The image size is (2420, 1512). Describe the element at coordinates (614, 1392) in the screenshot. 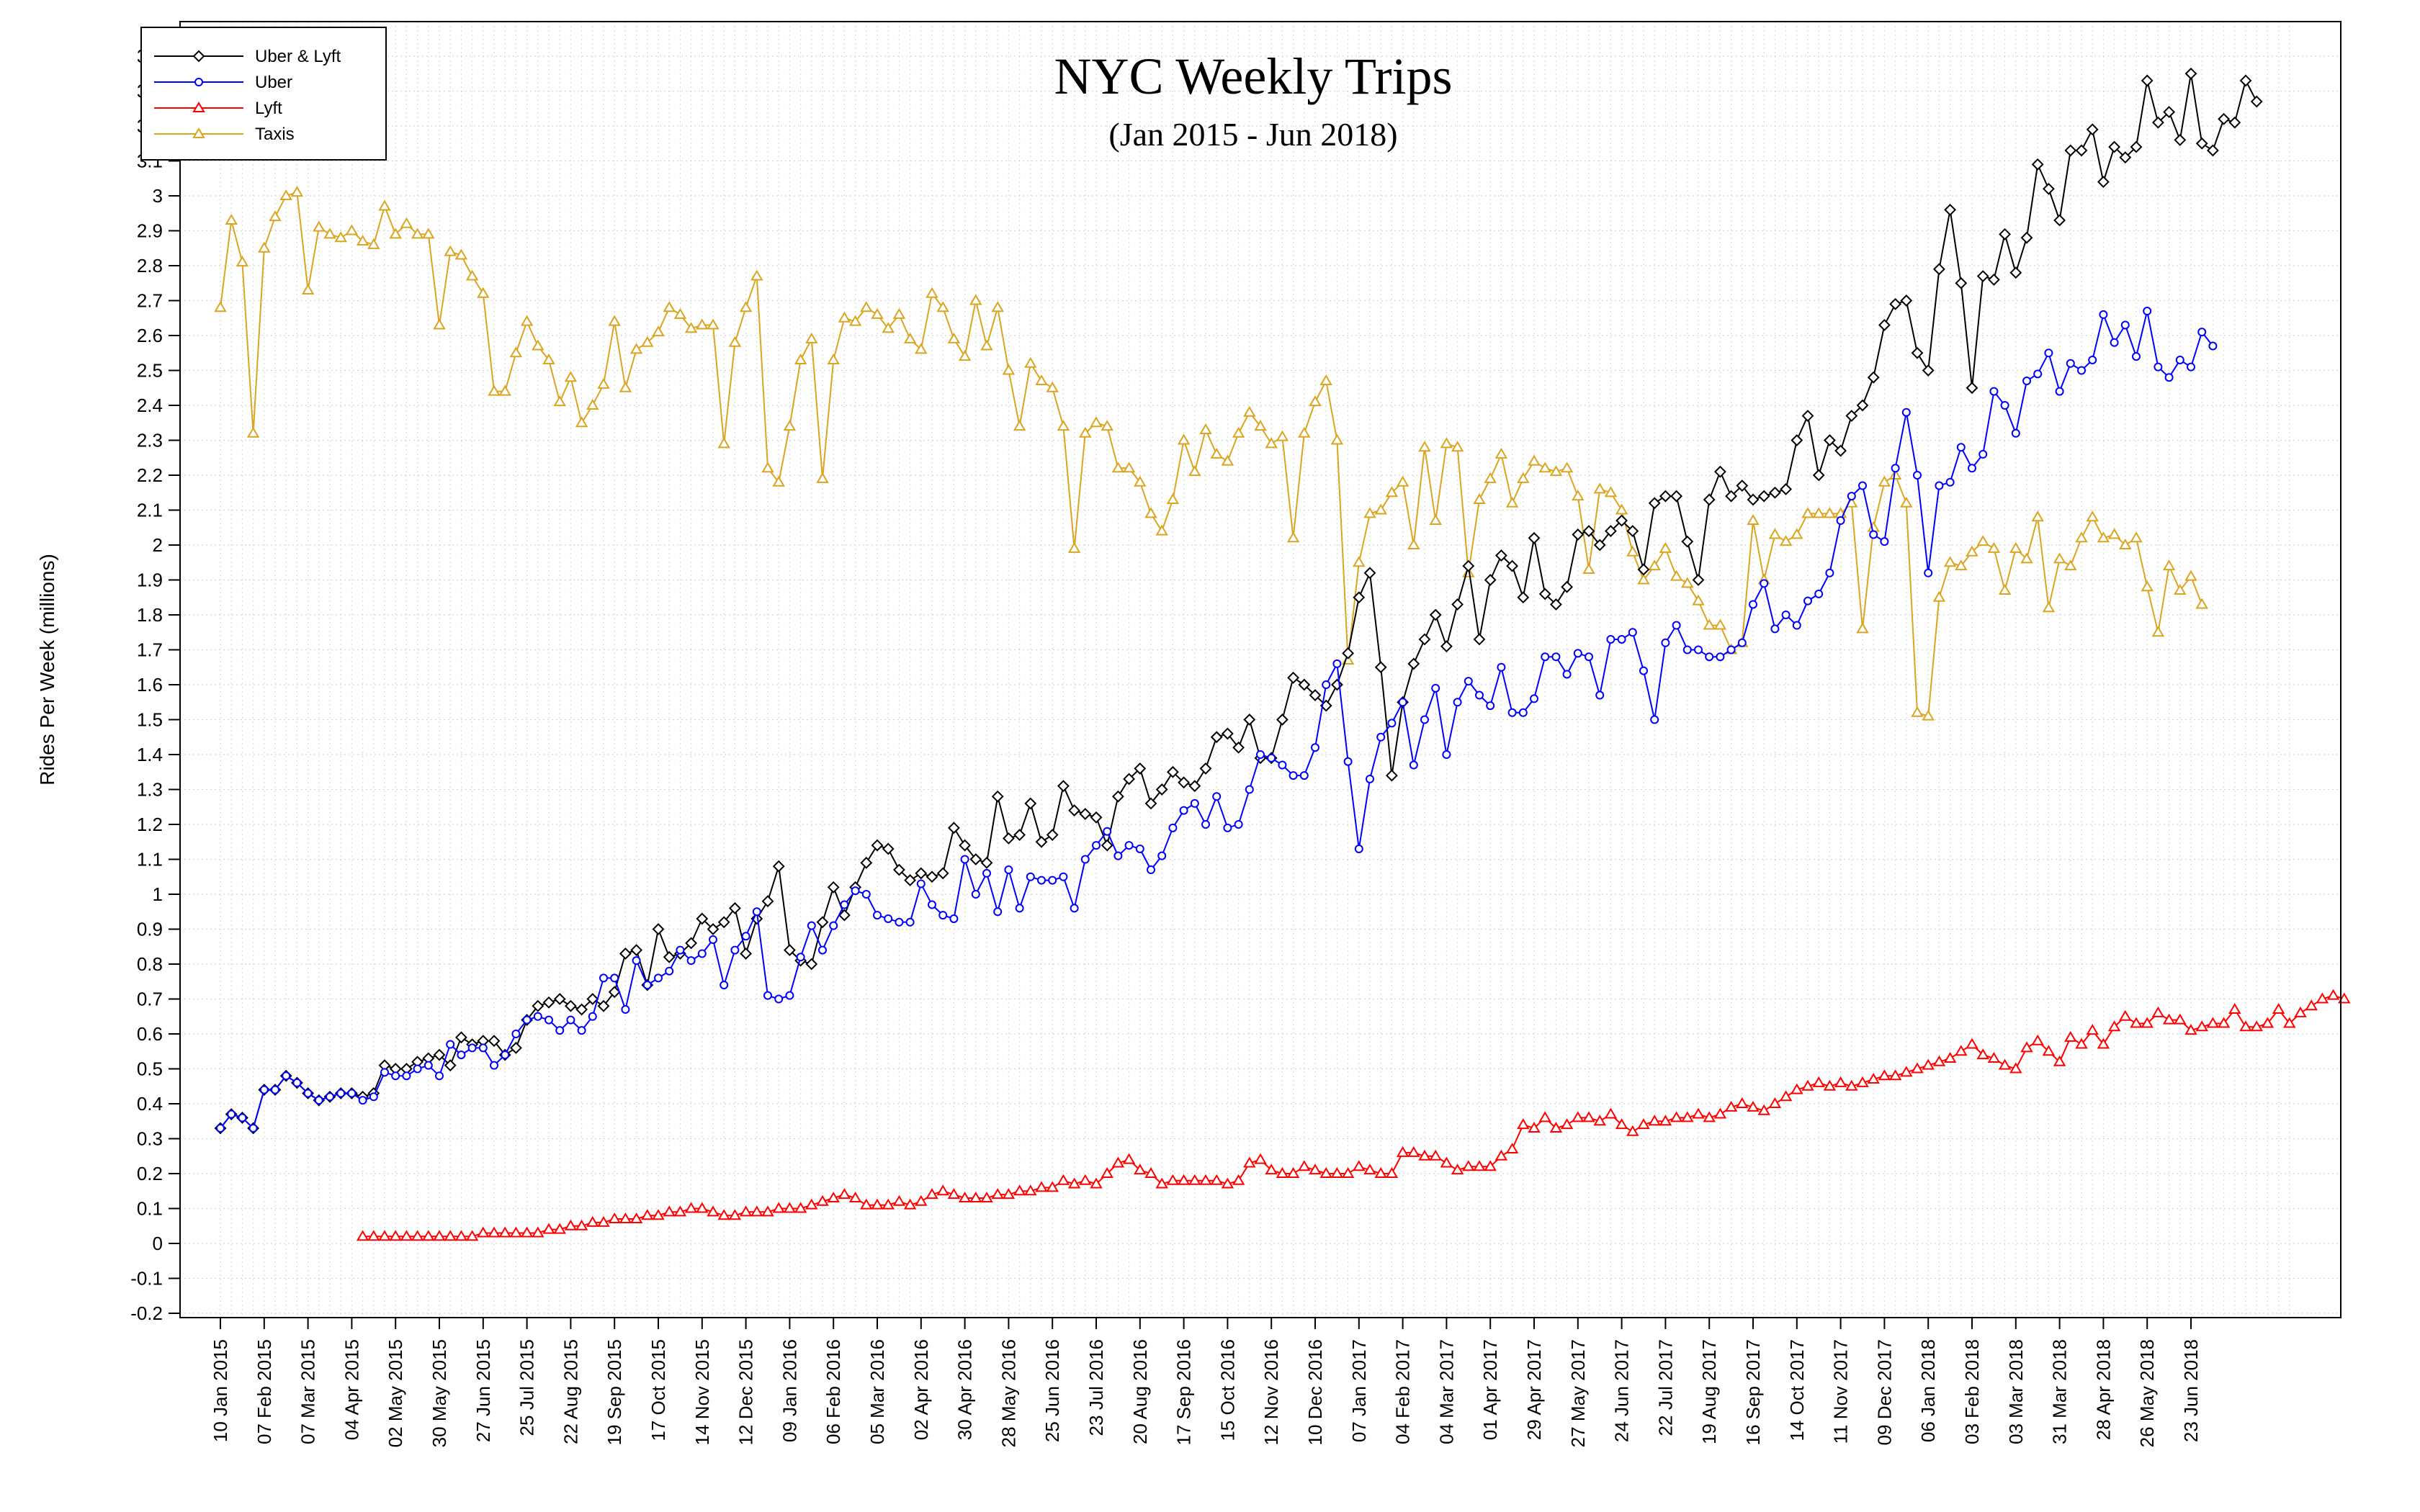

I see `x-tick-label: 19 Sep 2015` at that location.